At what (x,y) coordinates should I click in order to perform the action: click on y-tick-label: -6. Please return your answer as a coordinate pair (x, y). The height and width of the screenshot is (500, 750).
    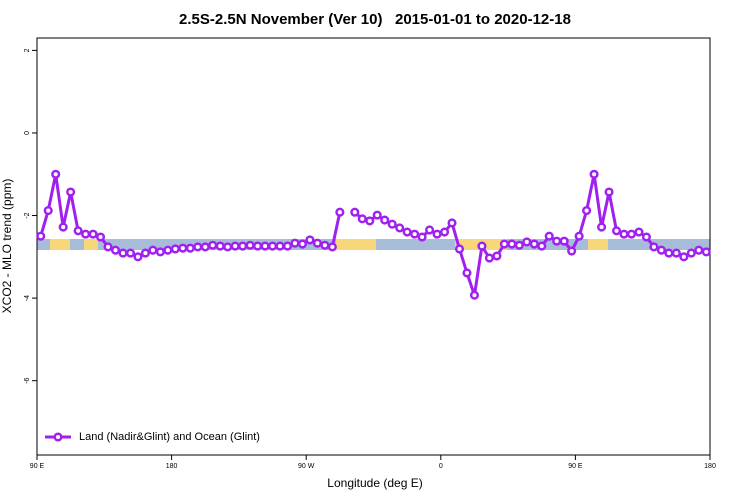
    Looking at the image, I should click on (27, 380).